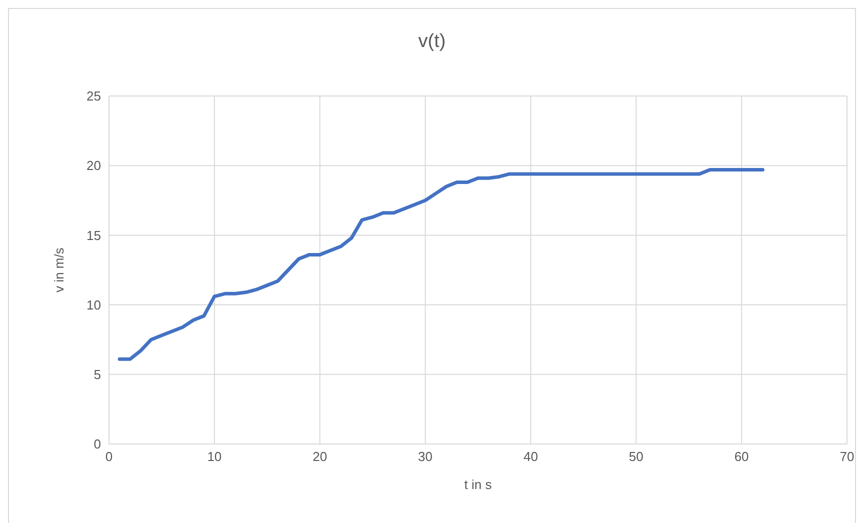 The height and width of the screenshot is (523, 862). What do you see at coordinates (847, 456) in the screenshot?
I see `x-tick-label: 70` at bounding box center [847, 456].